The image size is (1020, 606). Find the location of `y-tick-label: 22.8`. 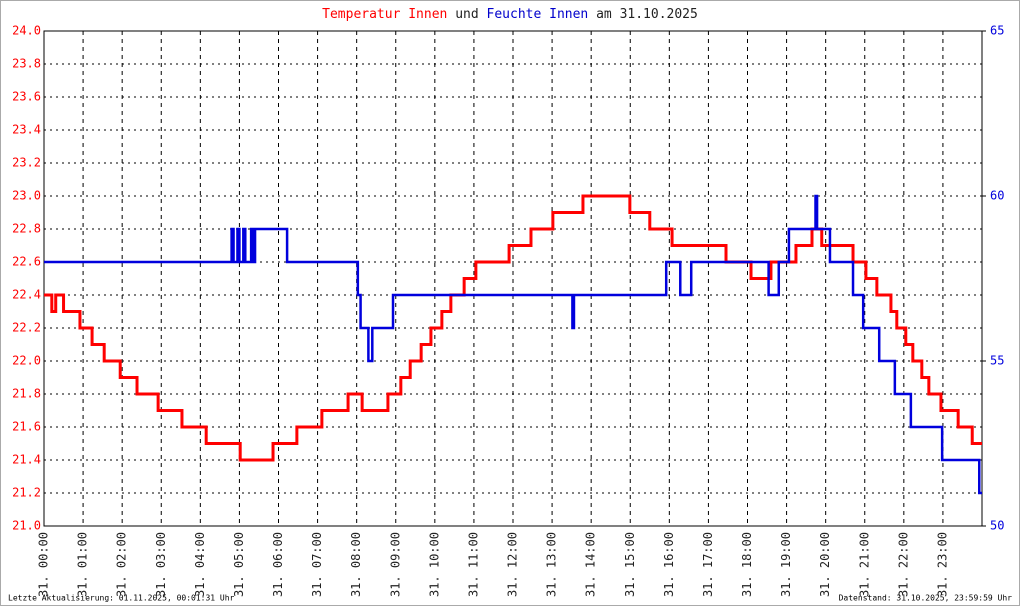

y-tick-label: 22.8 is located at coordinates (26, 229).